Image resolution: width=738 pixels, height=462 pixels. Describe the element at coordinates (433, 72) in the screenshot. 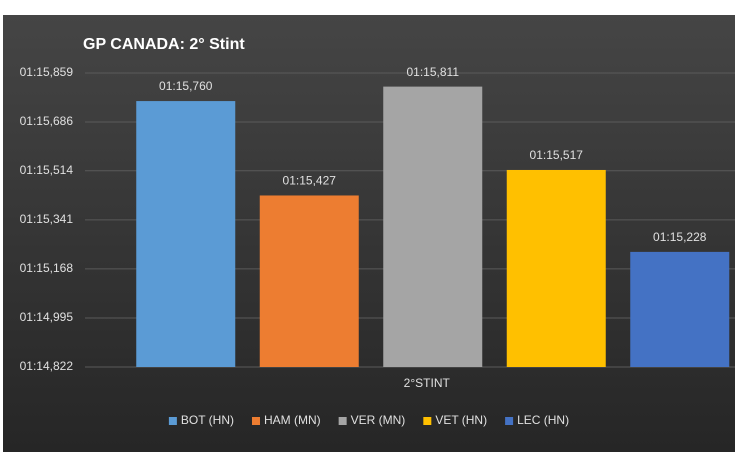

I see `data-label: 01:15,811` at that location.